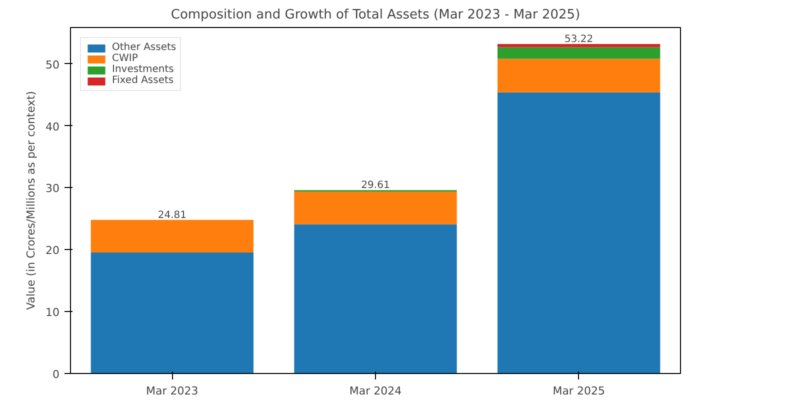  I want to click on y-axis-title: Value (in Crores/Millions as per context), so click(31, 200).